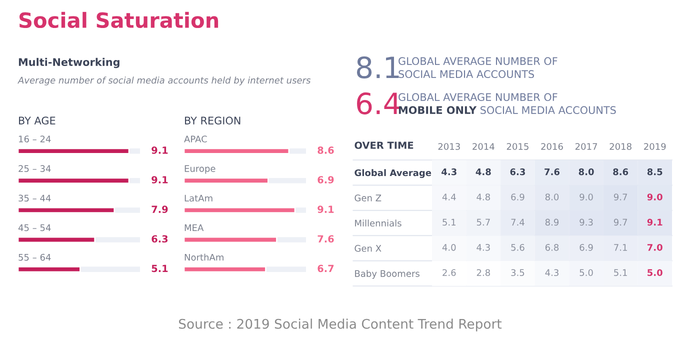 Image resolution: width=700 pixels, height=348 pixels. What do you see at coordinates (384, 145) in the screenshot?
I see `chart-title: OVER TIME` at bounding box center [384, 145].